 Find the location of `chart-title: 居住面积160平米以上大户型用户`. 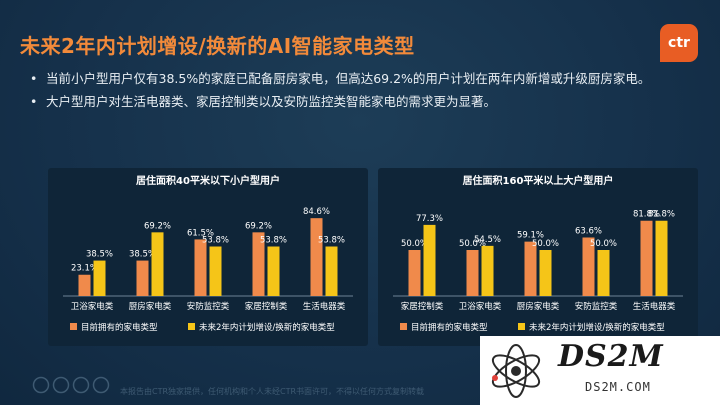

chart-title: 居住面积160平米以上大户型用户 is located at coordinates (538, 180).